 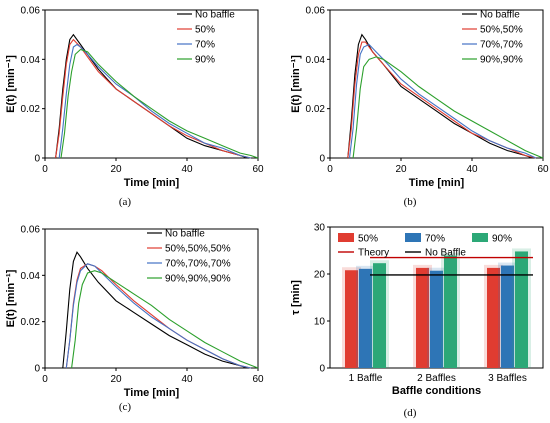 I want to click on panel-caption: (c), so click(x=125, y=407).